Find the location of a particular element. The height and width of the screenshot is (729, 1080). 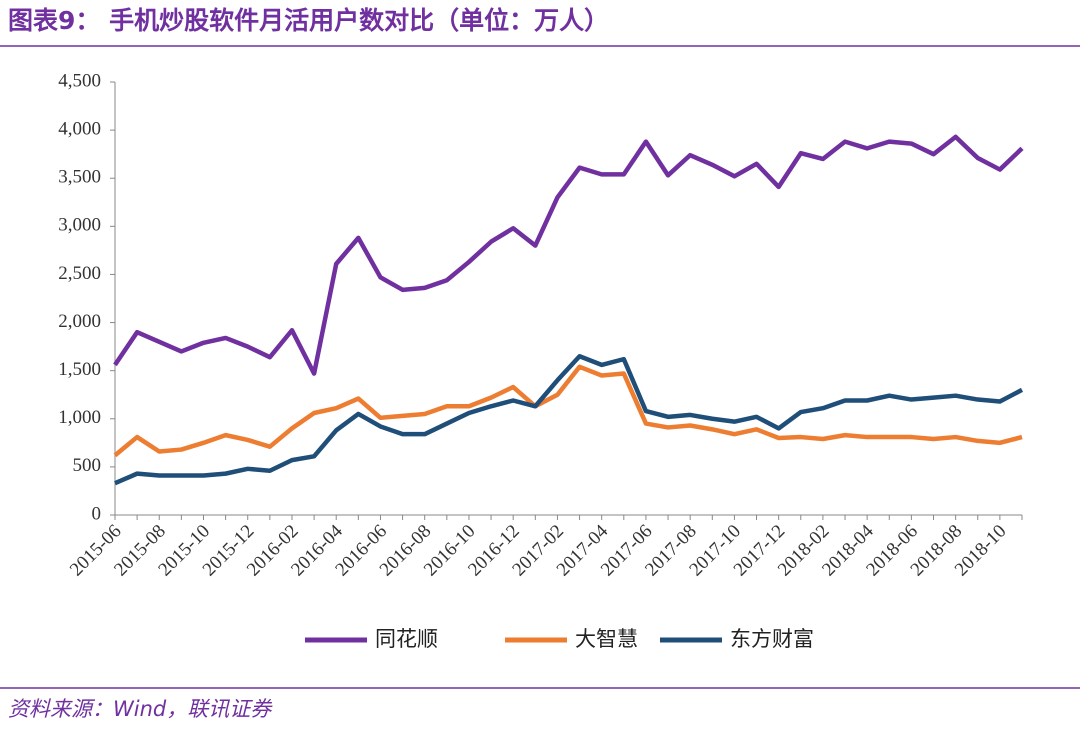

legend-label: 大智慧 is located at coordinates (606, 639).